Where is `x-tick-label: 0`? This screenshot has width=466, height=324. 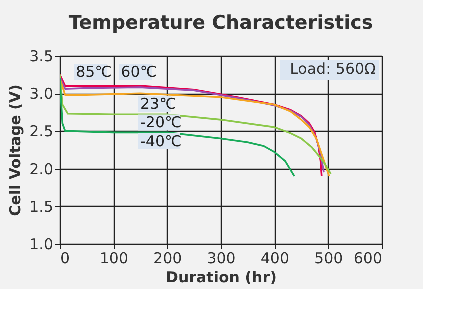
x-tick-label: 0 is located at coordinates (65, 259).